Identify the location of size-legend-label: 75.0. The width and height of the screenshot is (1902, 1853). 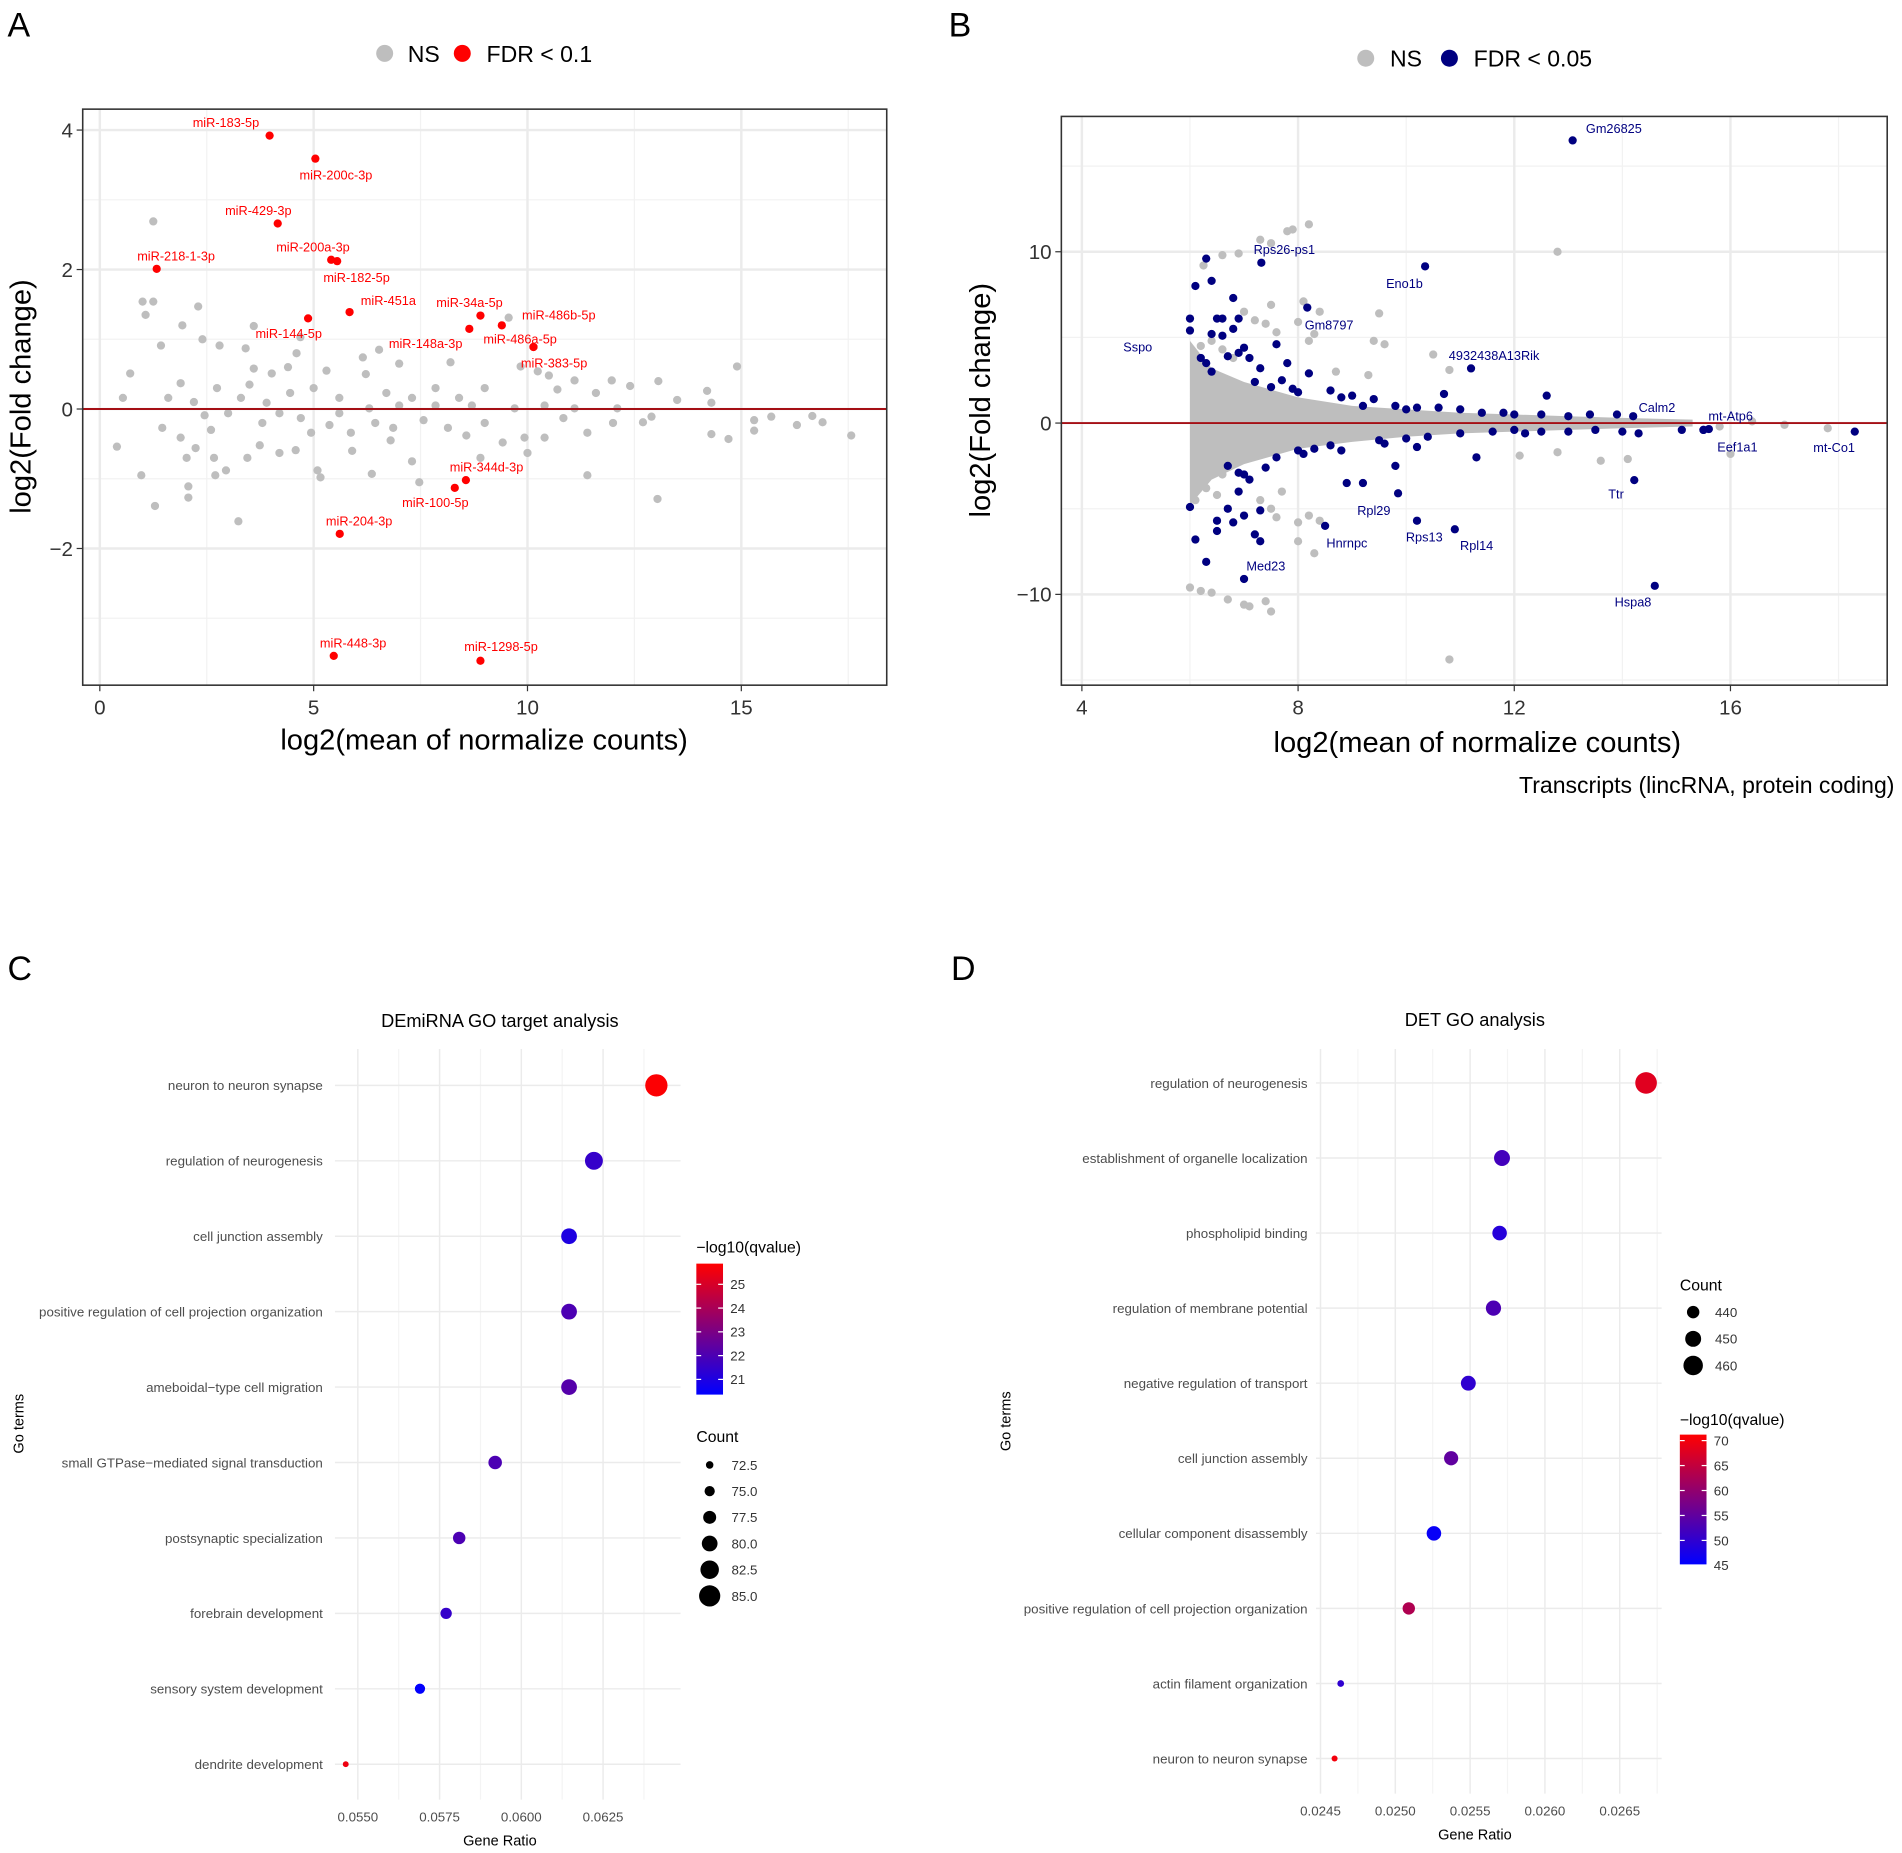
(745, 1491).